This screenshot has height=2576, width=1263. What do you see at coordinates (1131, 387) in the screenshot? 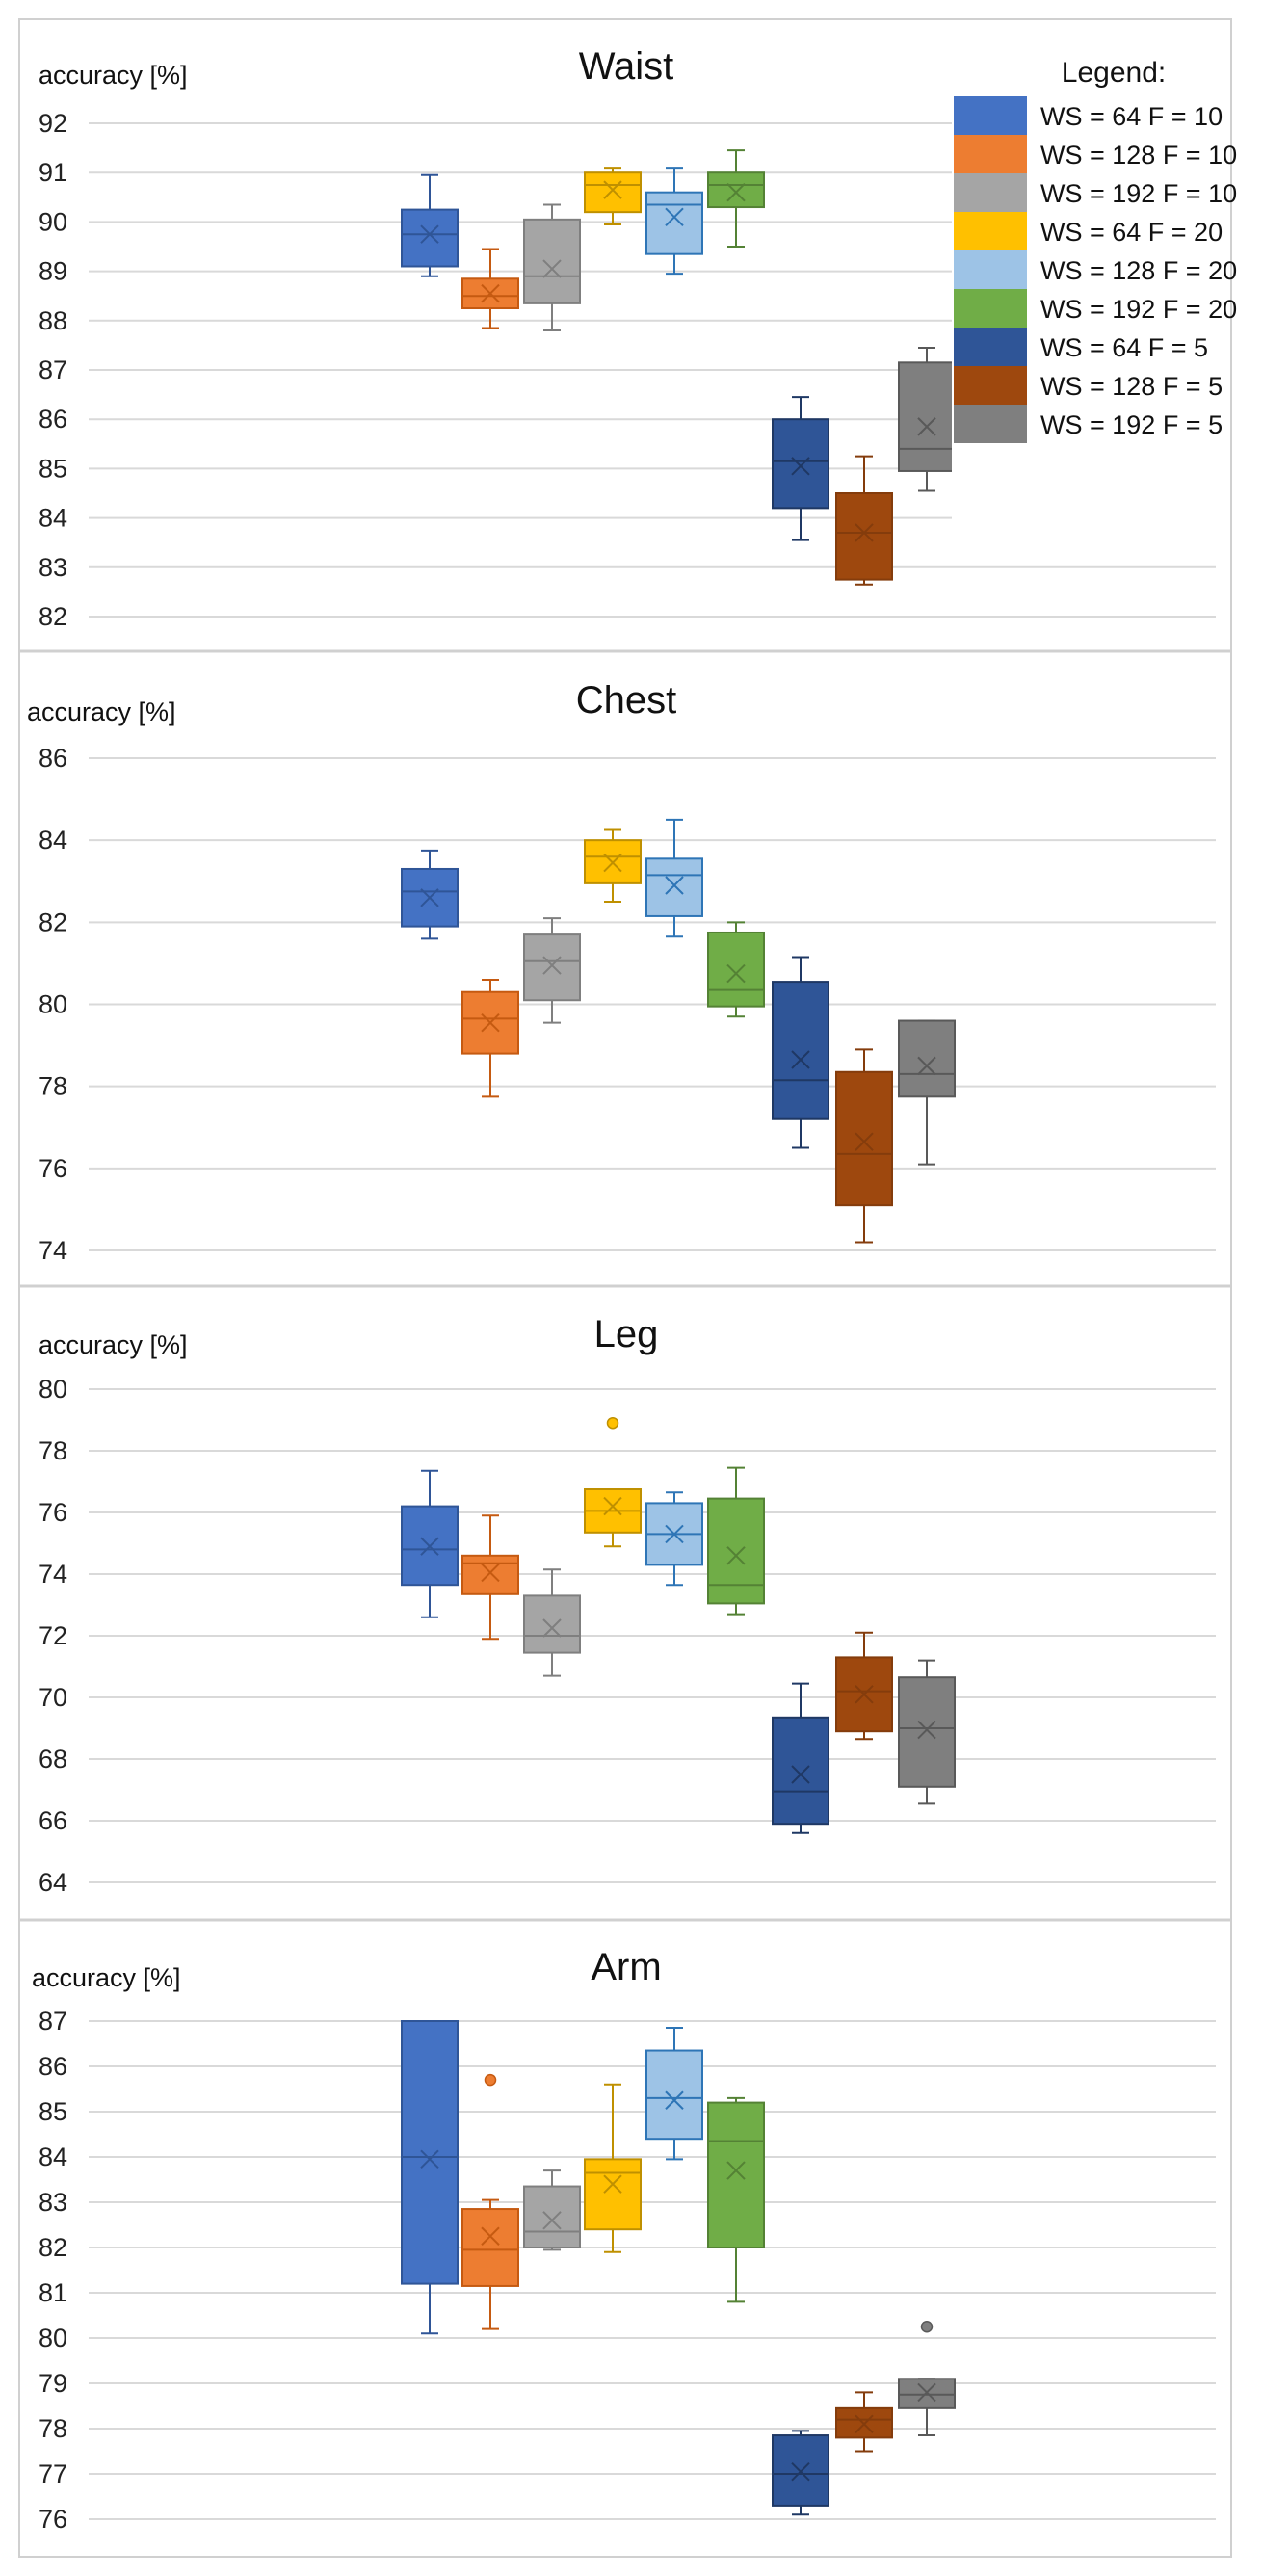
I see `legend-label: WS = 128 F = 5` at bounding box center [1131, 387].